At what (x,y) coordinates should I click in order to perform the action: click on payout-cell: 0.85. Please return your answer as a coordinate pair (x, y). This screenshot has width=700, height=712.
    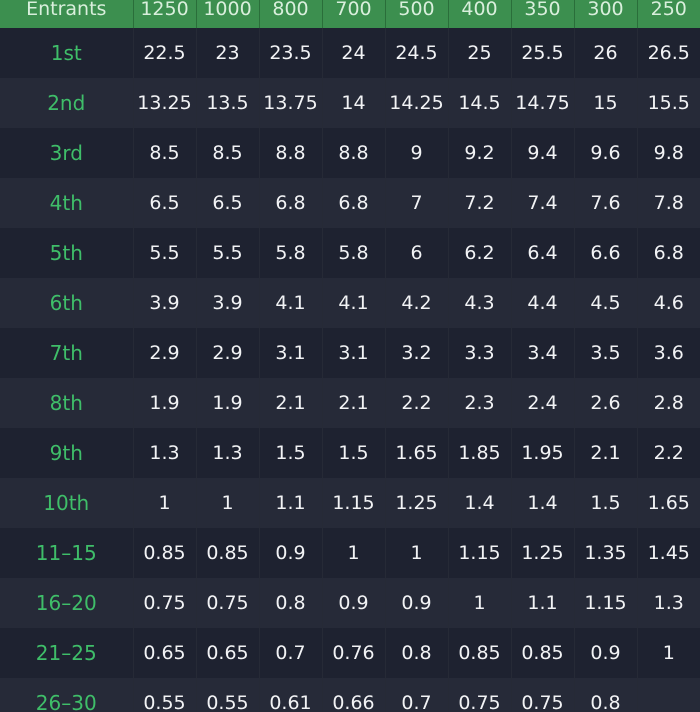
    Looking at the image, I should click on (227, 553).